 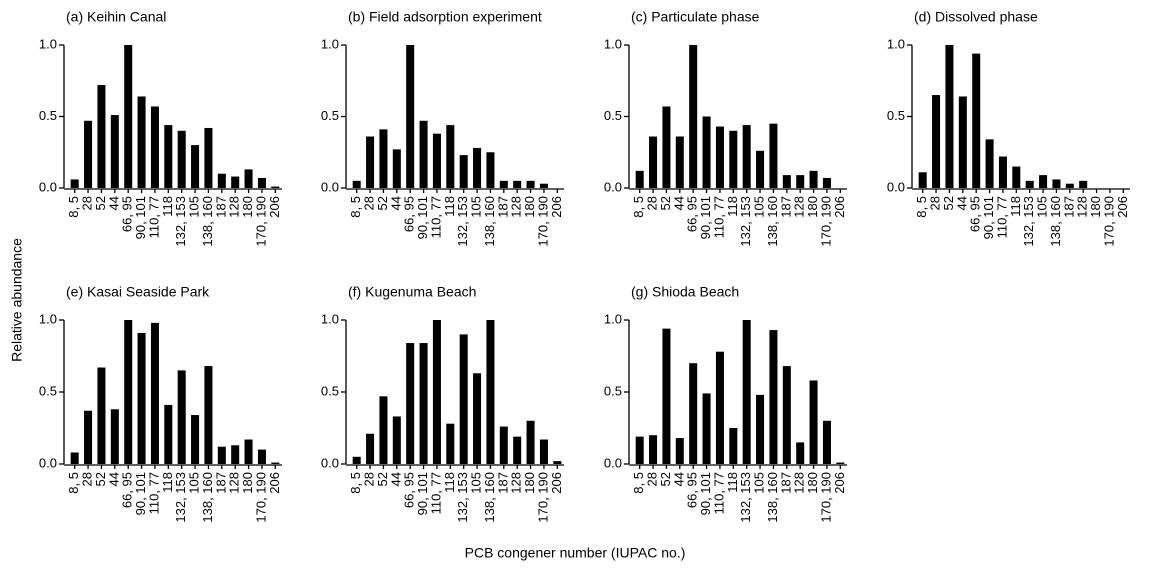 What do you see at coordinates (445, 17) in the screenshot?
I see `chart-title: (b) Field adsorption experiment` at bounding box center [445, 17].